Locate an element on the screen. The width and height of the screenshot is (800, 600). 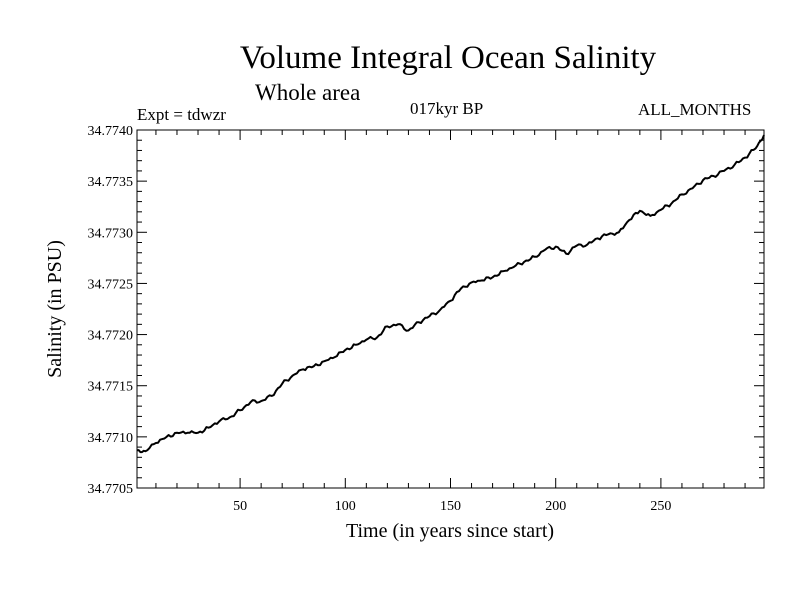
x-tick-label: 250 is located at coordinates (660, 506).